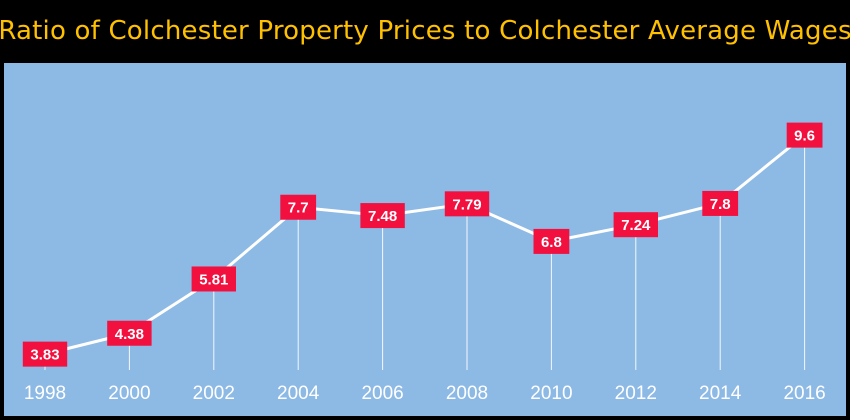 The width and height of the screenshot is (850, 420). Describe the element at coordinates (382, 393) in the screenshot. I see `x-tick-label: 2006` at that location.